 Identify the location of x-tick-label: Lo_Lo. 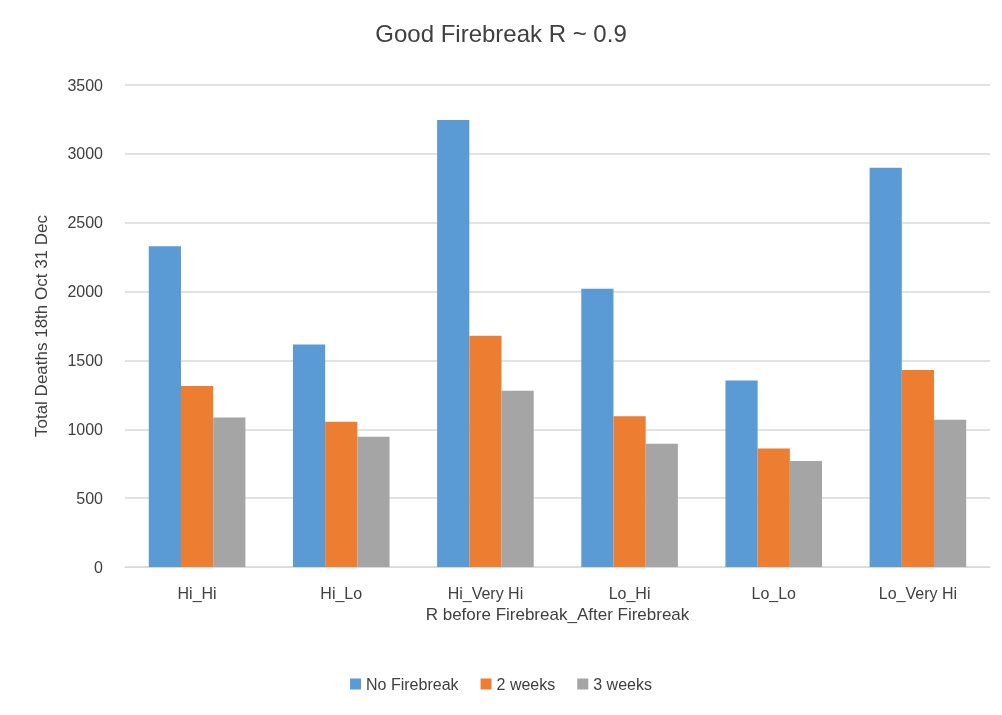
(774, 593).